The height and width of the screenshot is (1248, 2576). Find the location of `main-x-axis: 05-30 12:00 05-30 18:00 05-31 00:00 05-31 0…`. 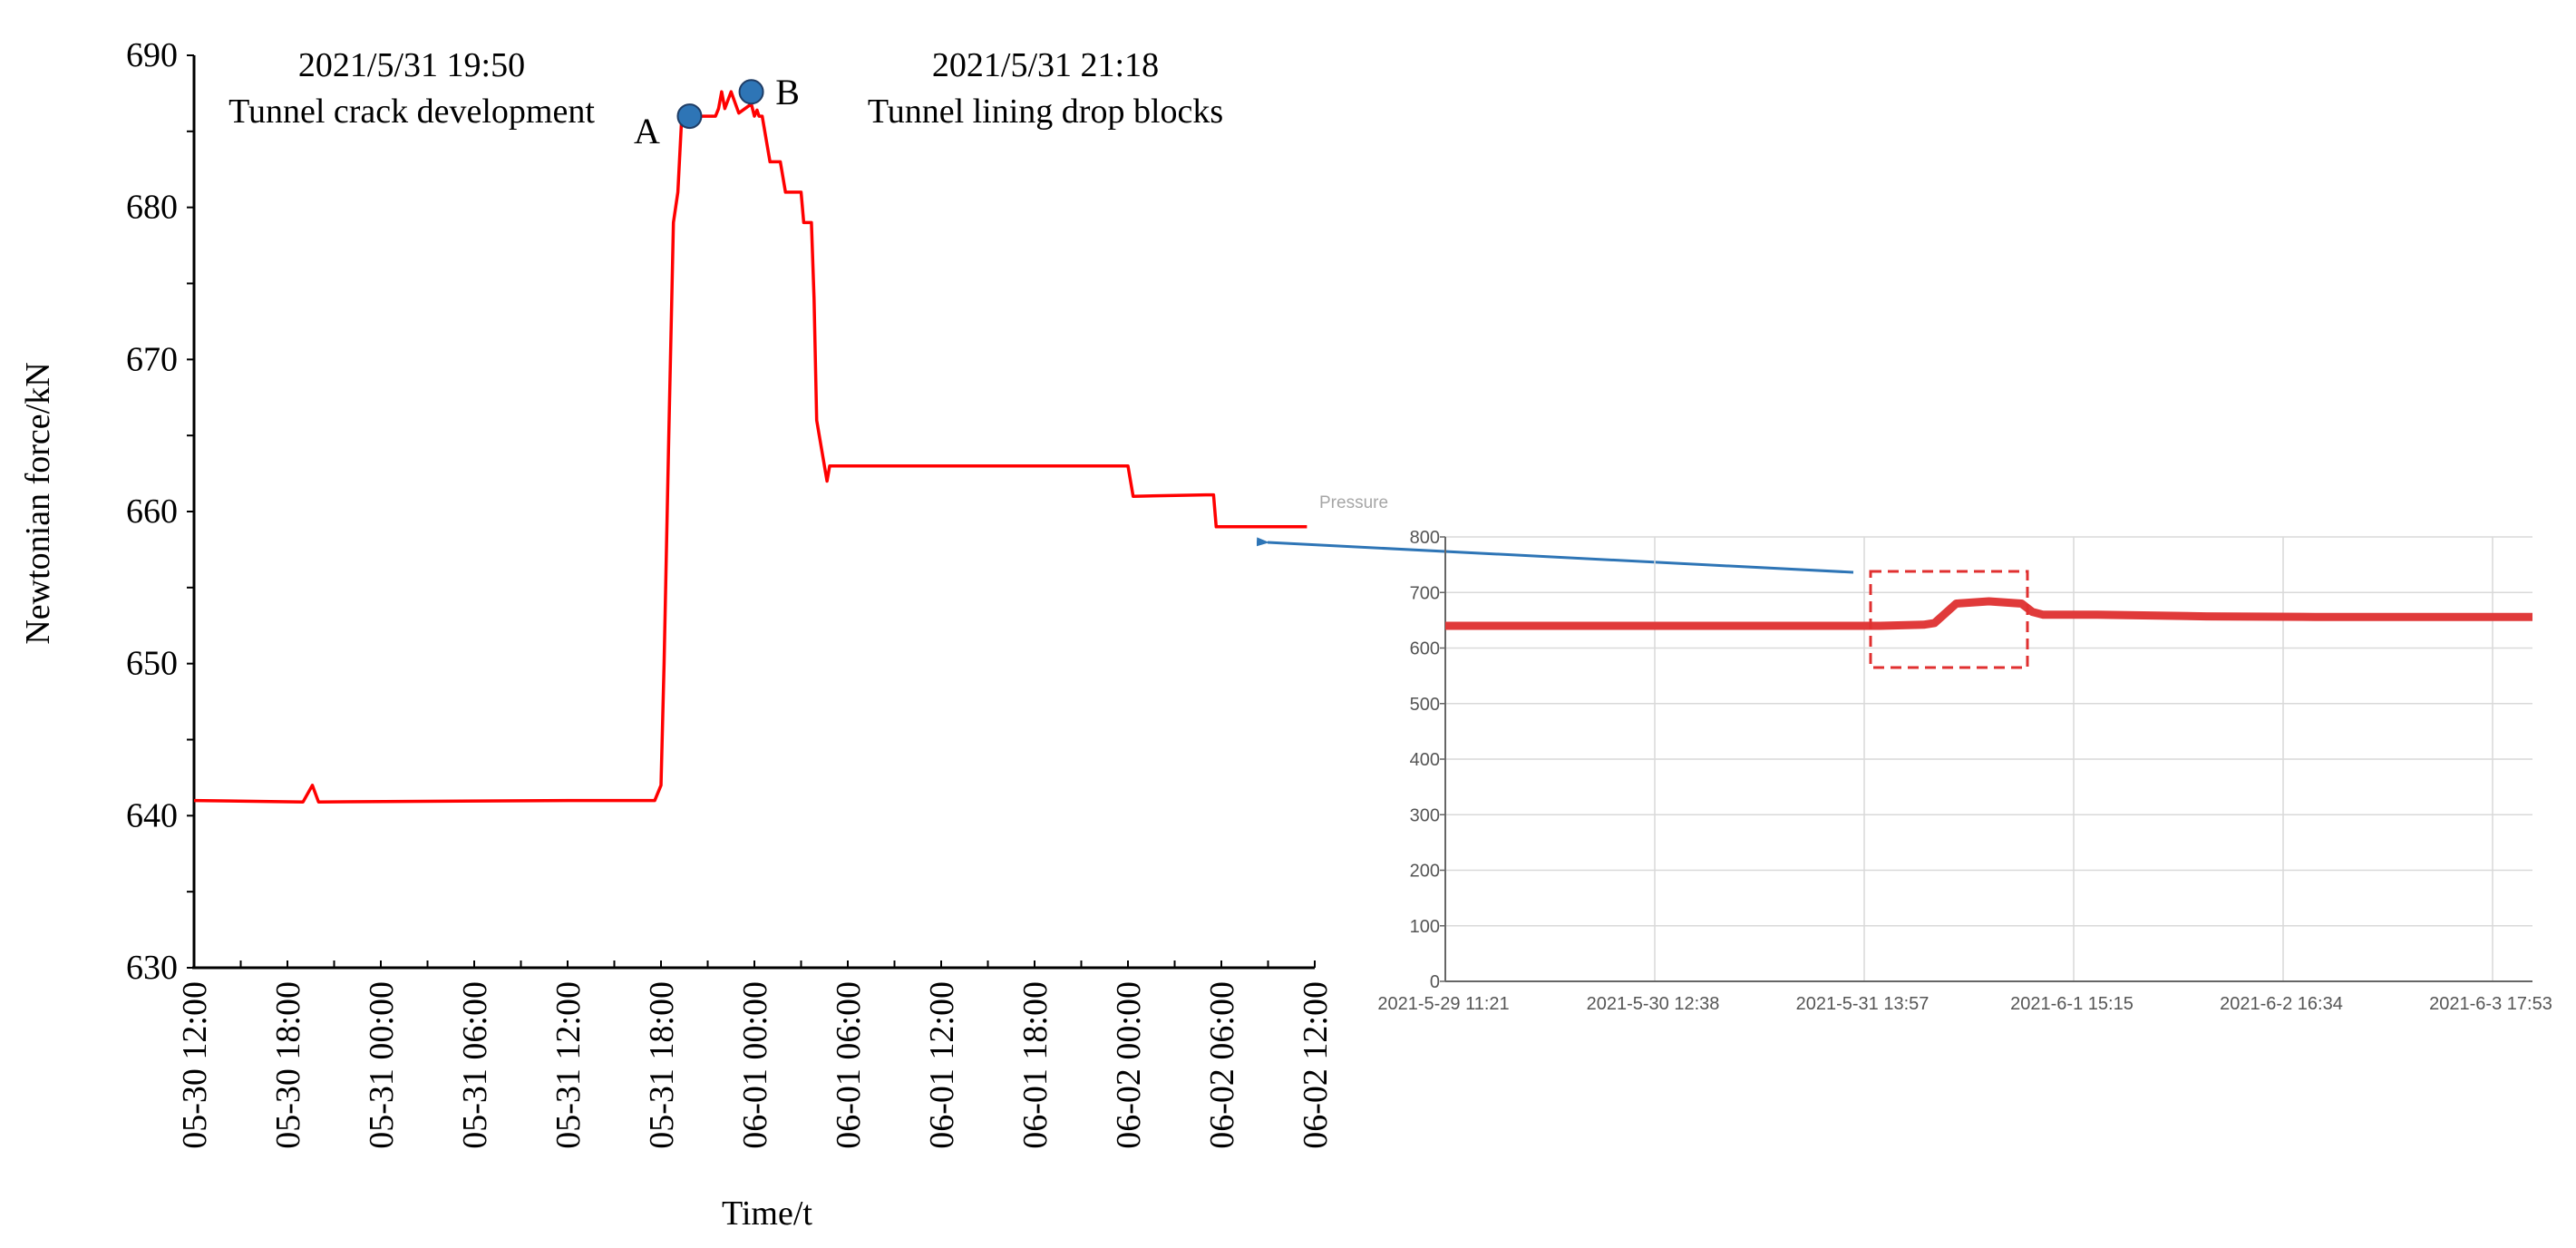

main-x-axis: 05-30 12:00 05-30 18:00 05-31 00:00 05-31 0… is located at coordinates (755, 1054).